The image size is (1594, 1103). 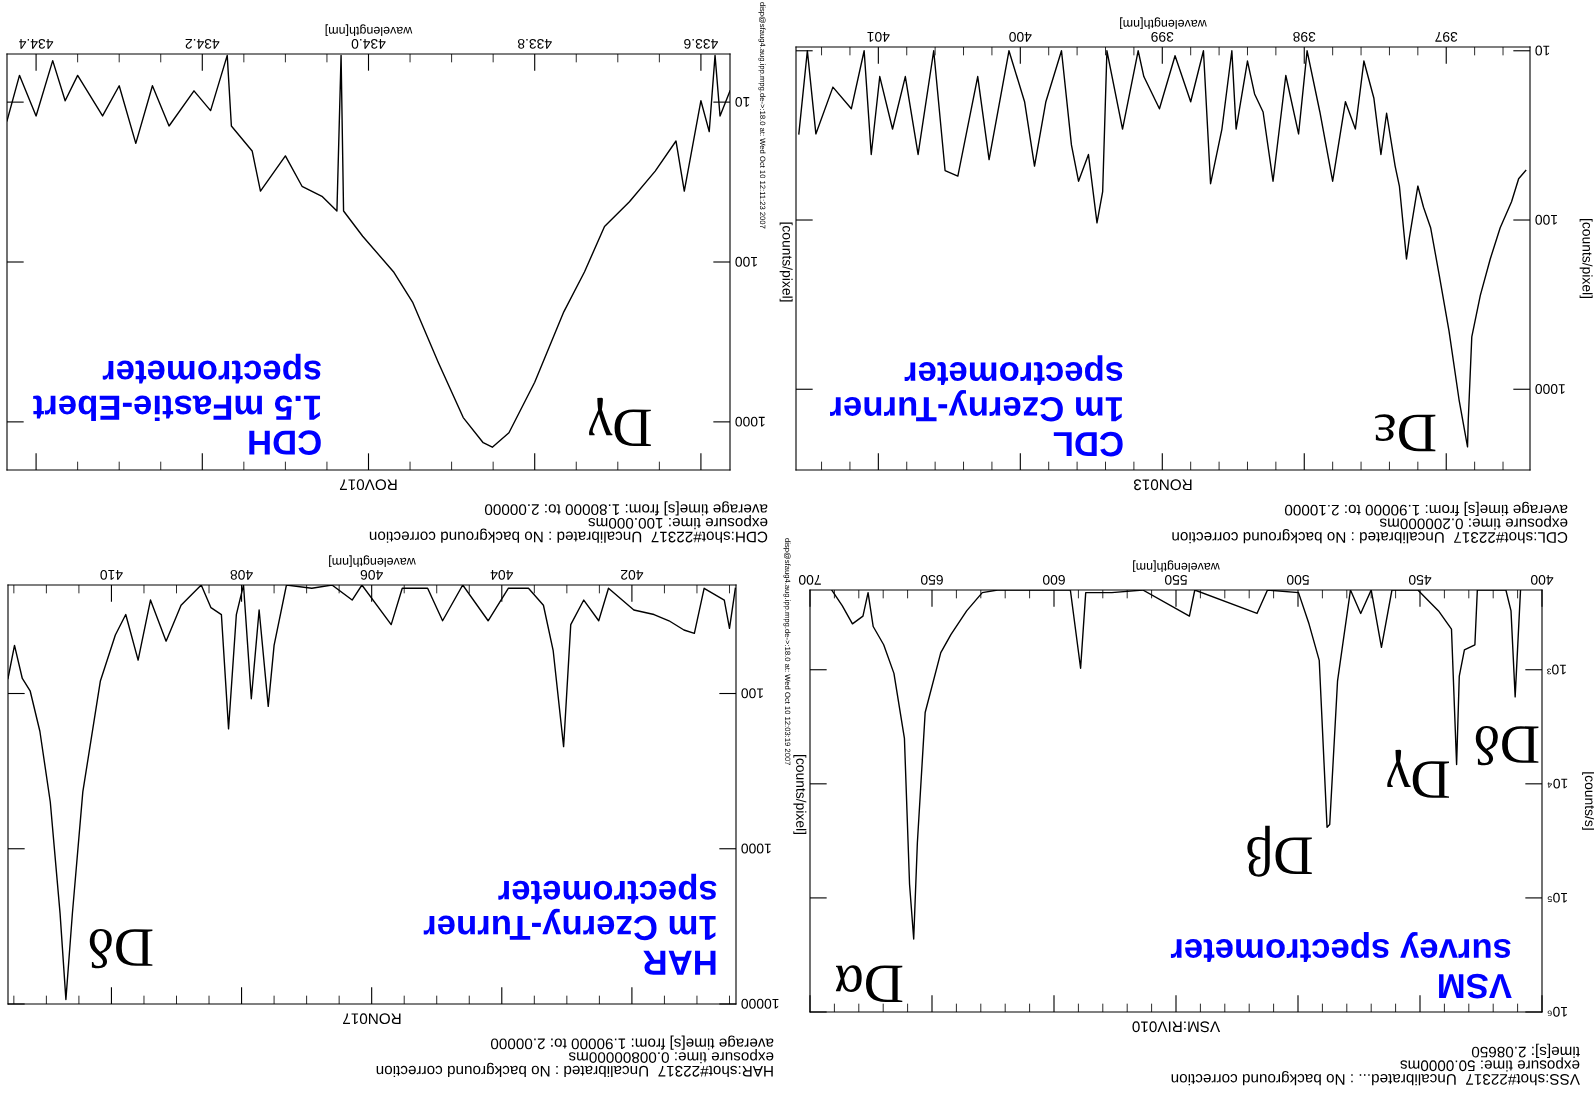 I want to click on annotation: HAR 1m Czerny-Turner spectrometer, so click(x=570, y=924).